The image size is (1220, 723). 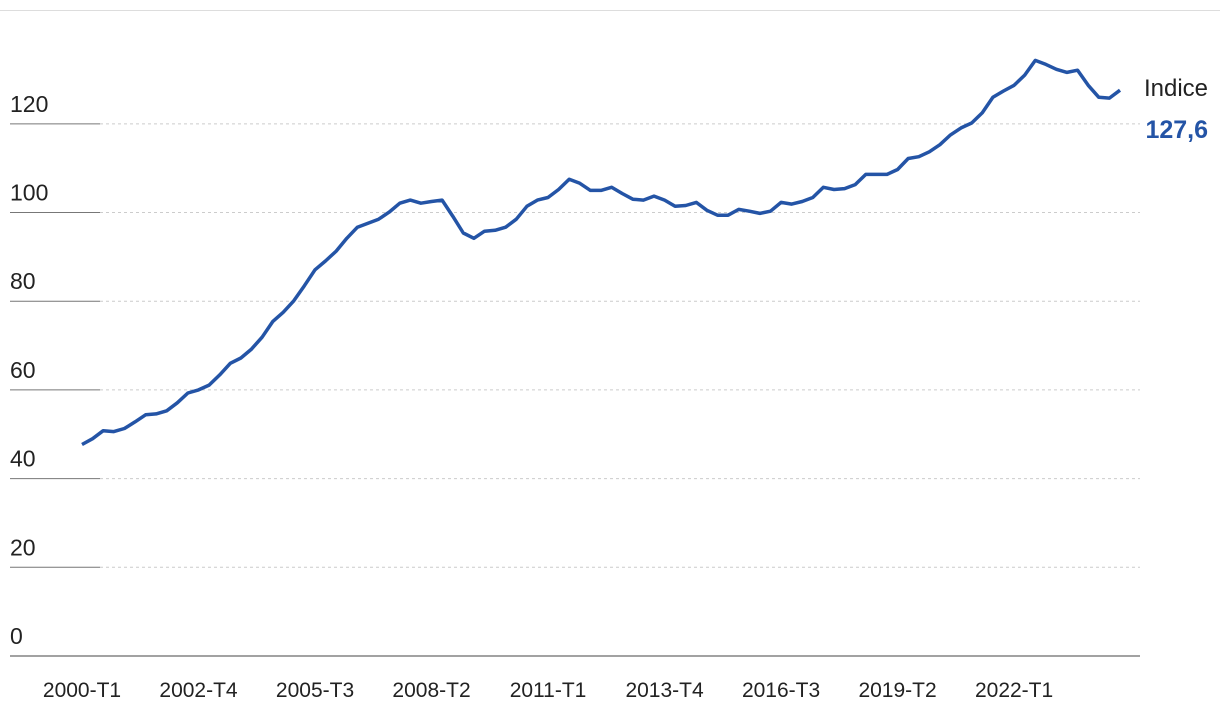 What do you see at coordinates (548, 690) in the screenshot?
I see `x-tick-label: 2011-T1` at bounding box center [548, 690].